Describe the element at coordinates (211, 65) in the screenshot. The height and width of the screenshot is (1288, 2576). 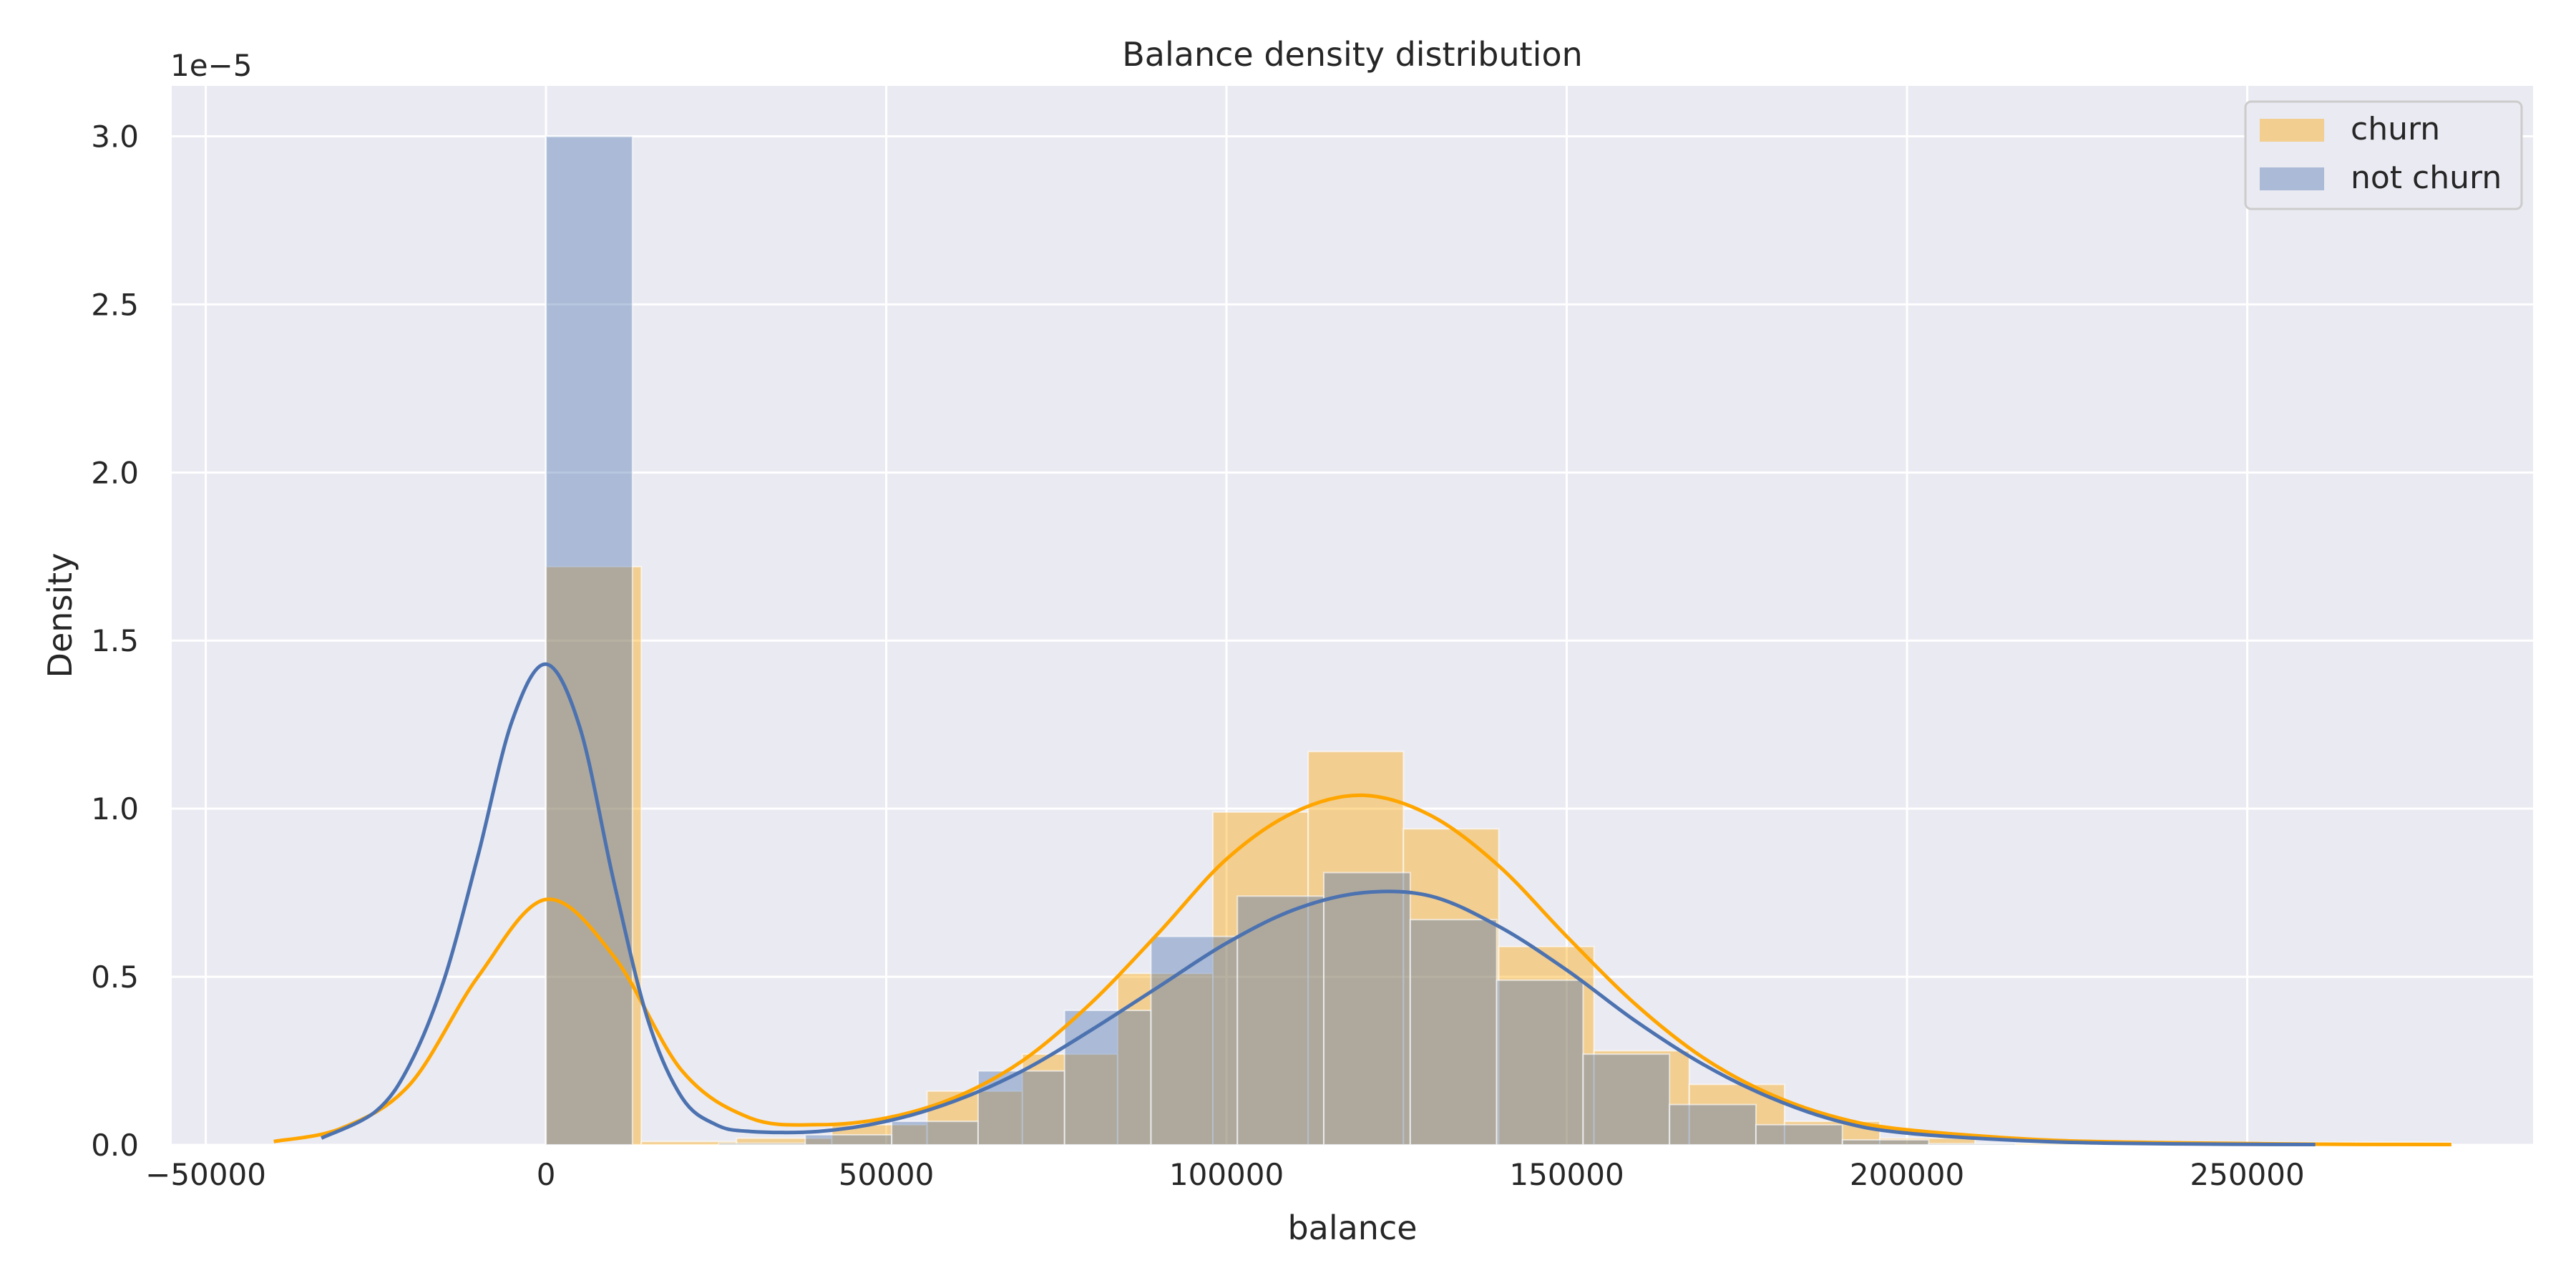
I see `y-axis-multiplier: 1e−5` at that location.